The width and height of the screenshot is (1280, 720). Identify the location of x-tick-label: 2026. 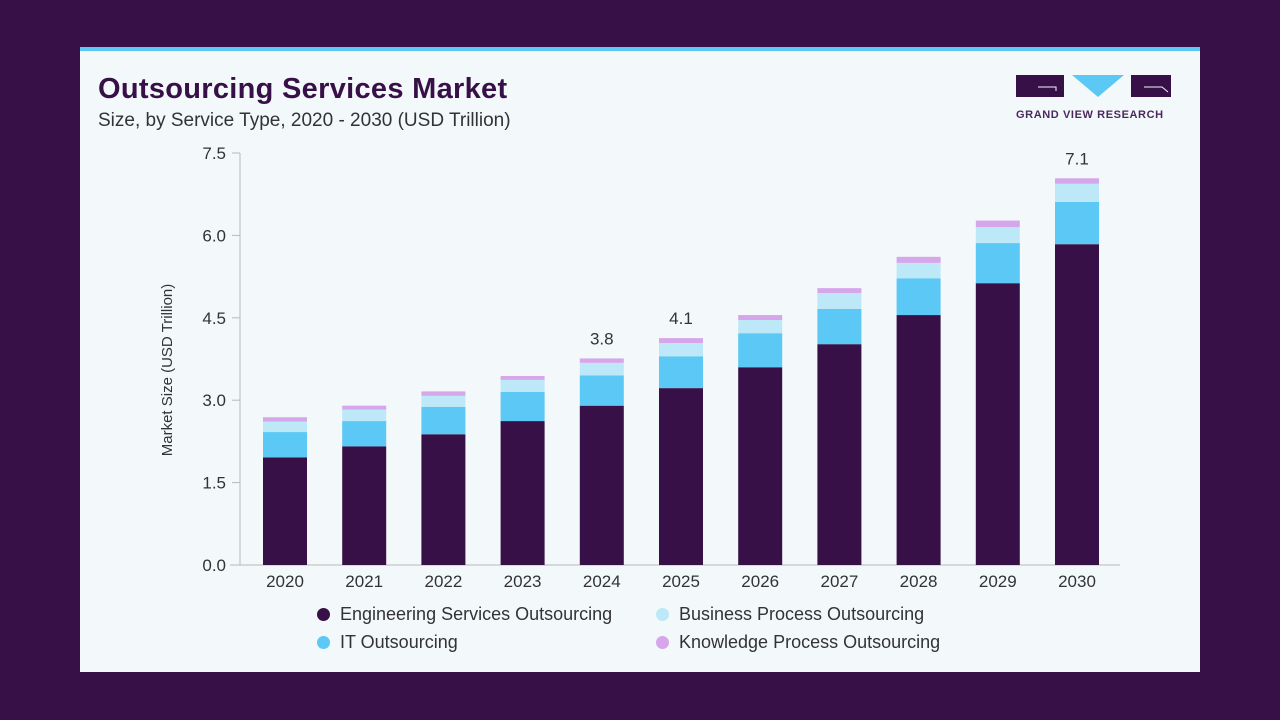
(760, 581).